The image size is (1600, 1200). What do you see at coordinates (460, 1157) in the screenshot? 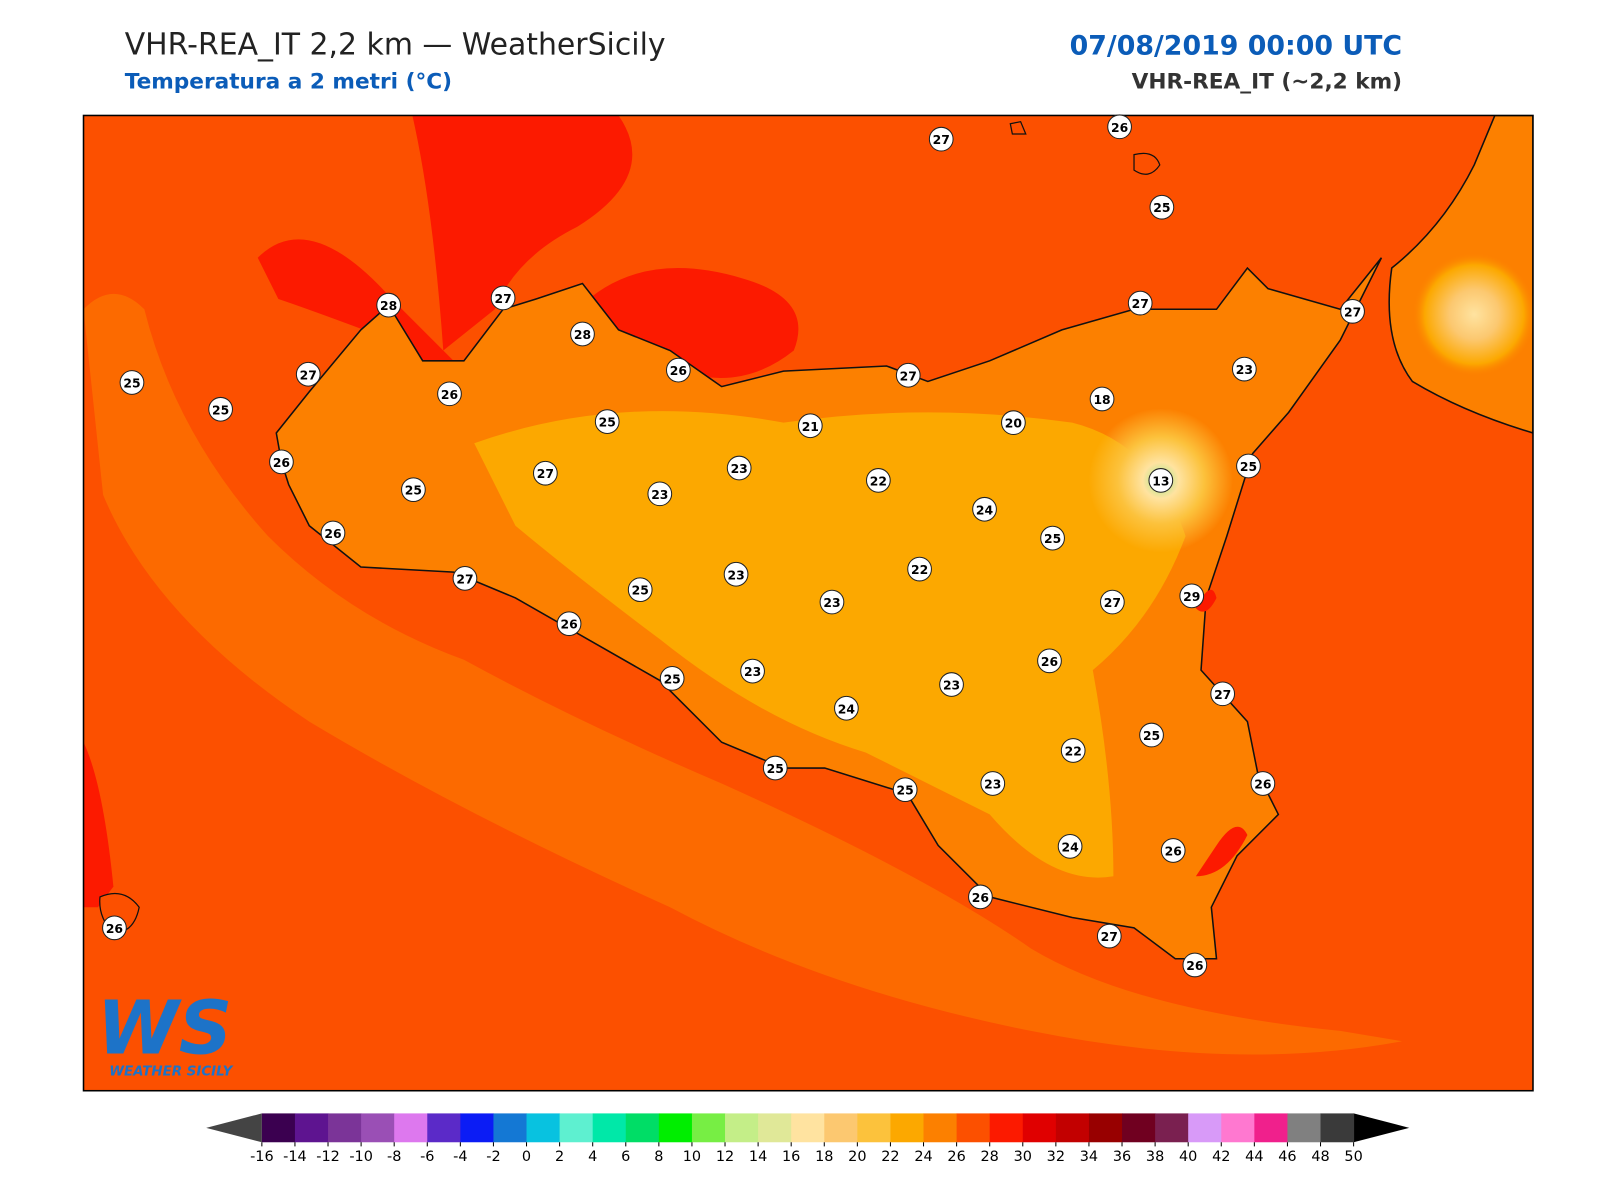
I see `colorbar-tick-label: -4` at bounding box center [460, 1157].